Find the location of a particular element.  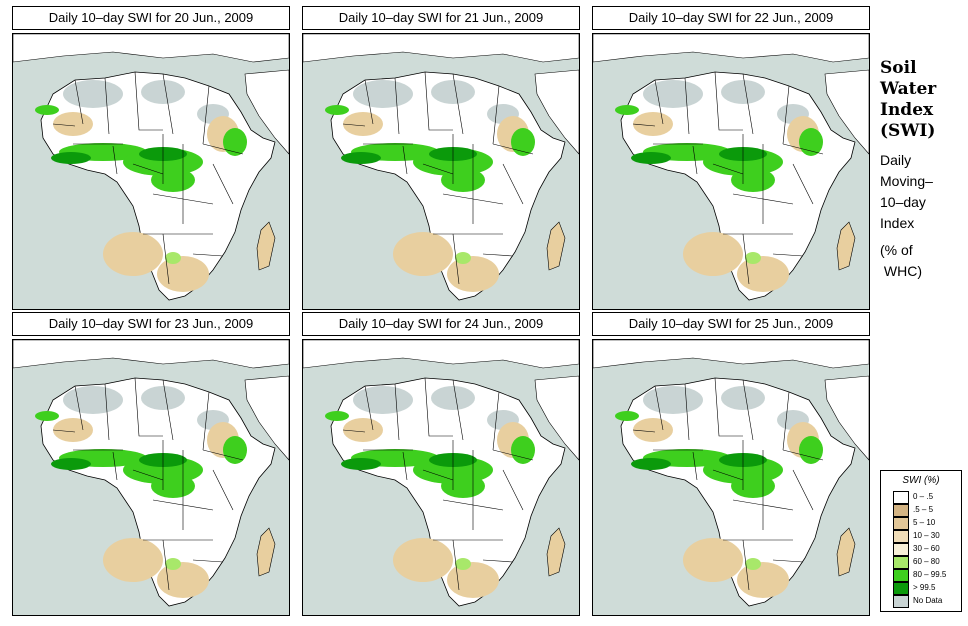

legend-label: 30 – 60 is located at coordinates (926, 548).